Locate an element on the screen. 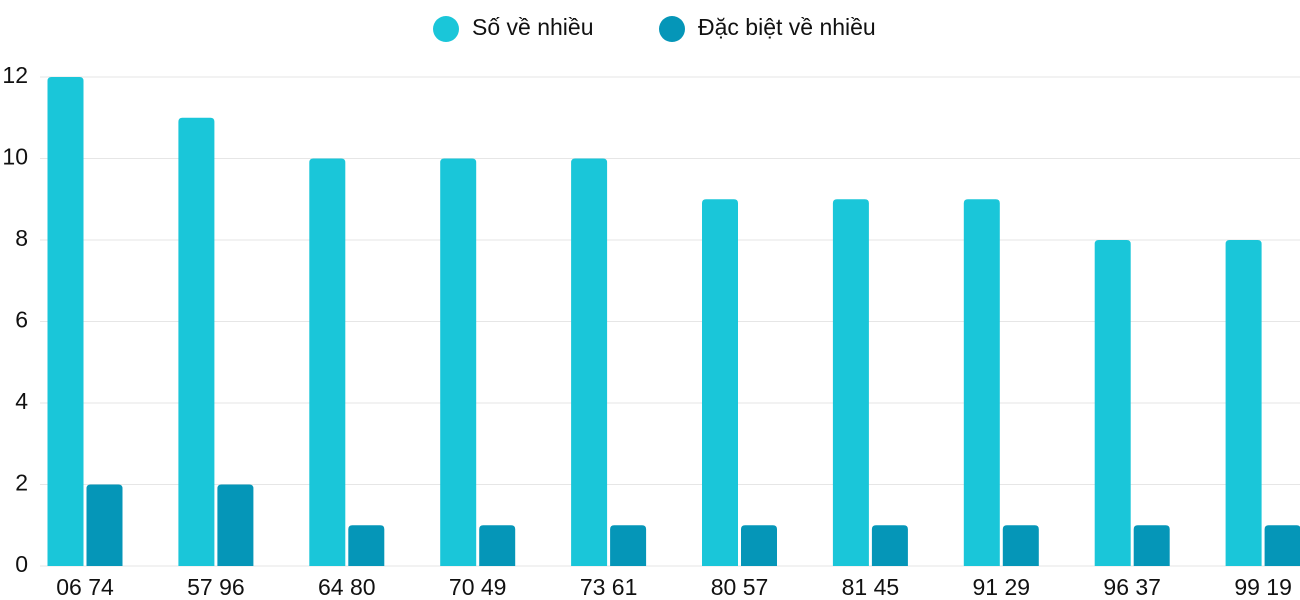 The height and width of the screenshot is (600, 1300). y-tick-label: 10 is located at coordinates (15, 157).